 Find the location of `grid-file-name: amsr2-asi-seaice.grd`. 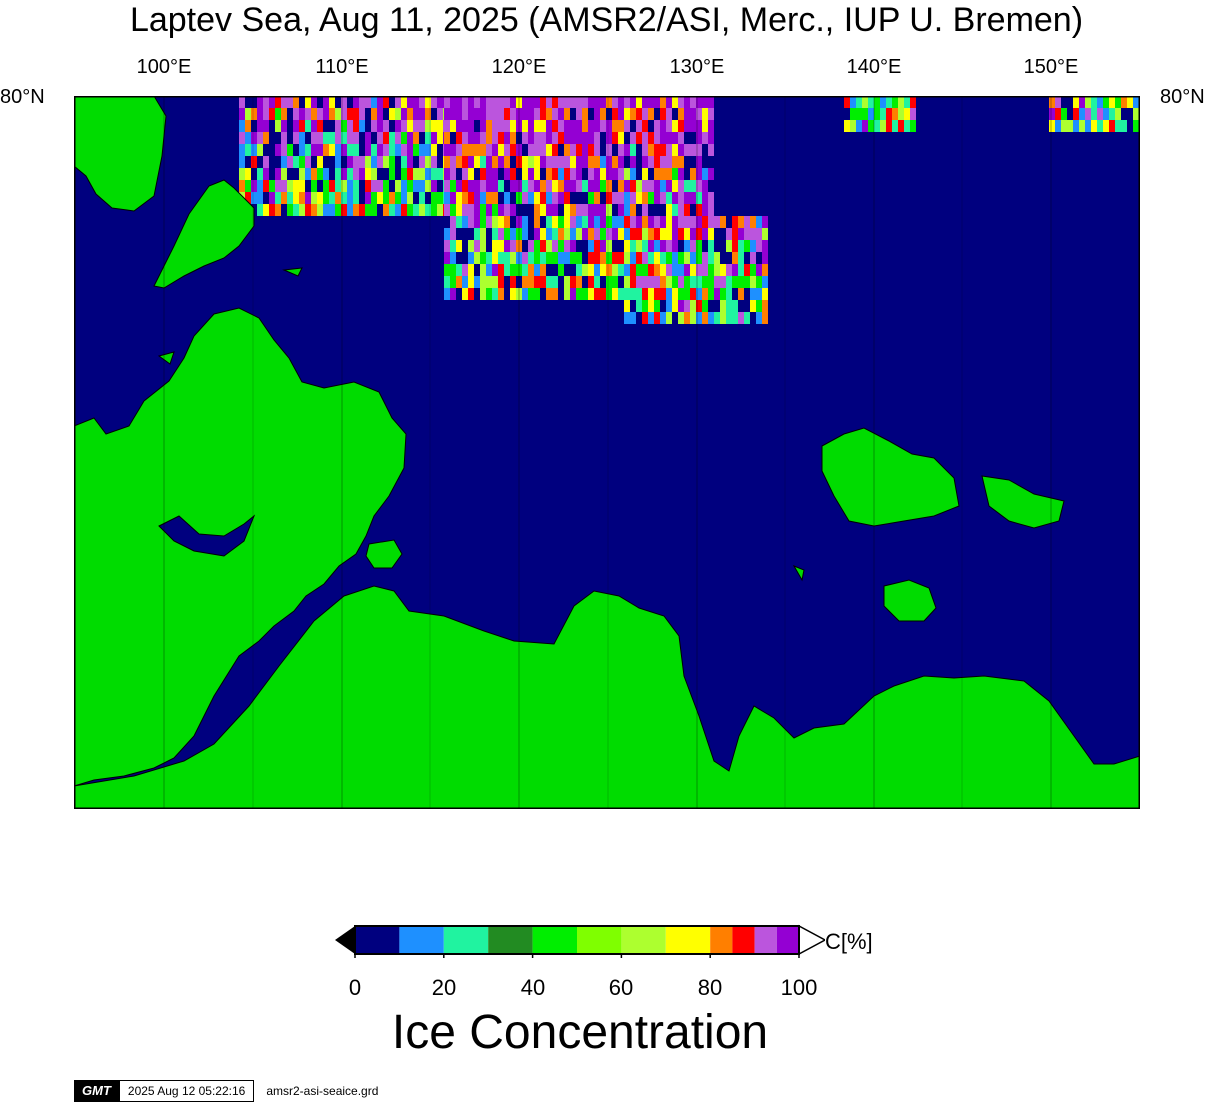

grid-file-name: amsr2-asi-seaice.grd is located at coordinates (322, 1091).